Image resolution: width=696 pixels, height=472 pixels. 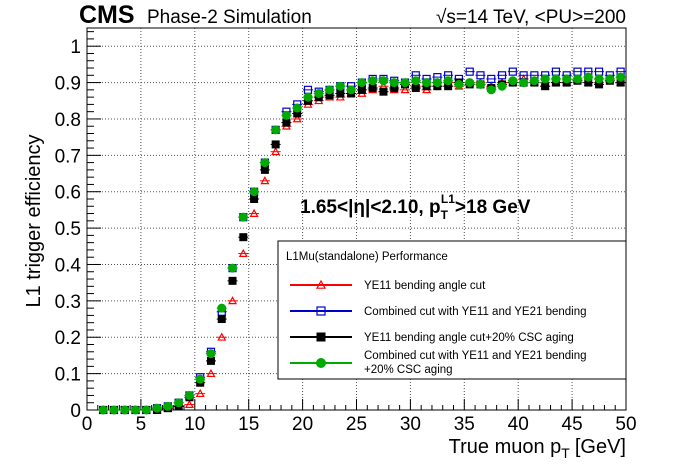 I want to click on x-tick-label: 40, so click(x=518, y=424).